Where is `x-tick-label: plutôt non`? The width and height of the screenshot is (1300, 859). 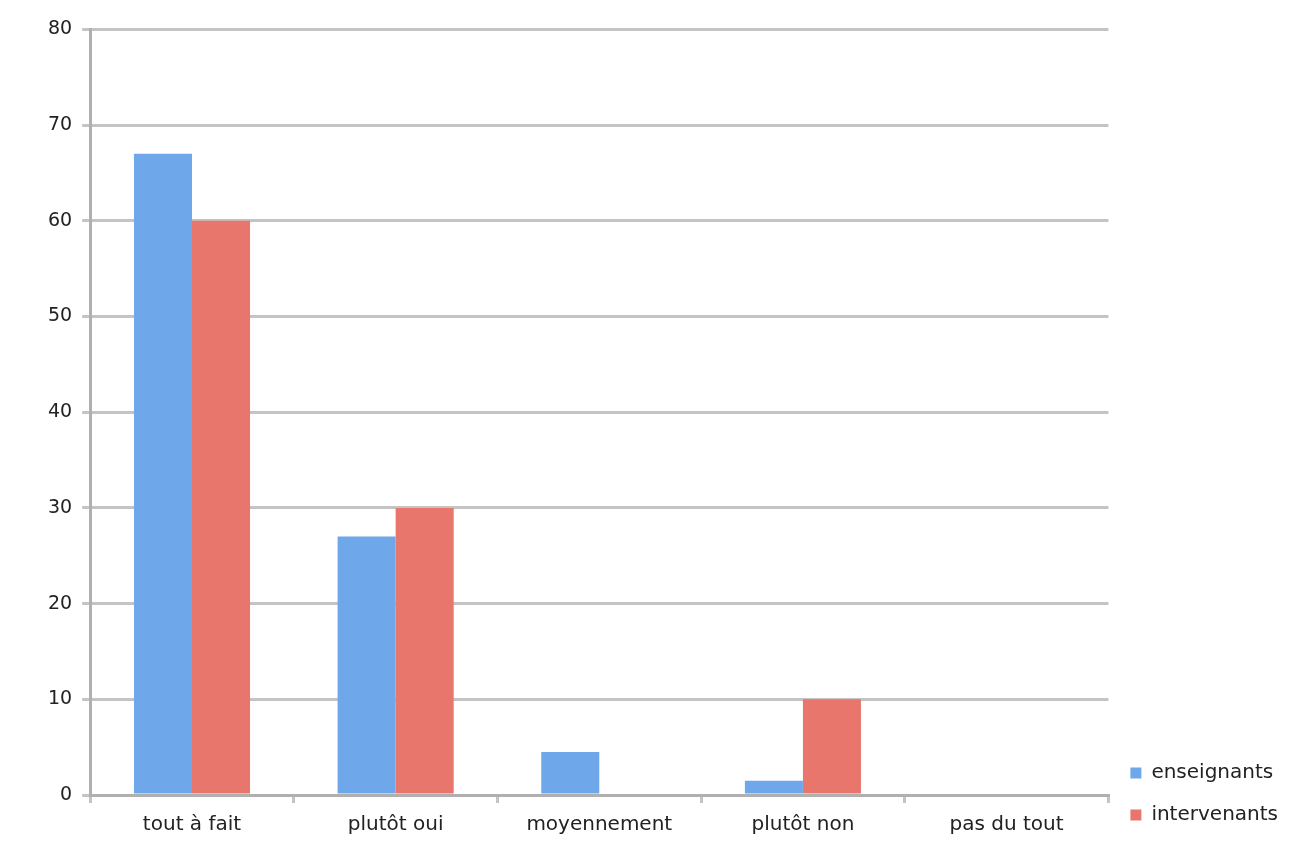
x-tick-label: plutôt non is located at coordinates (803, 823).